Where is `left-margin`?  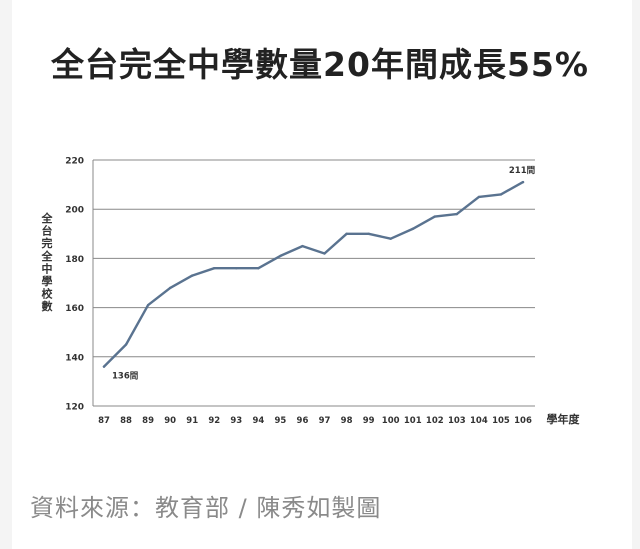 left-margin is located at coordinates (6, 274).